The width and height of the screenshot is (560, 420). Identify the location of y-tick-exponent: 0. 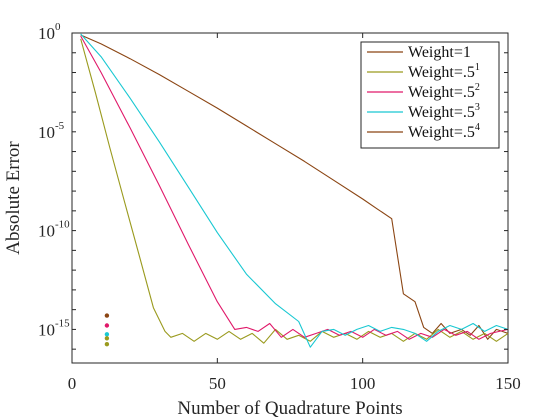
(58, 27).